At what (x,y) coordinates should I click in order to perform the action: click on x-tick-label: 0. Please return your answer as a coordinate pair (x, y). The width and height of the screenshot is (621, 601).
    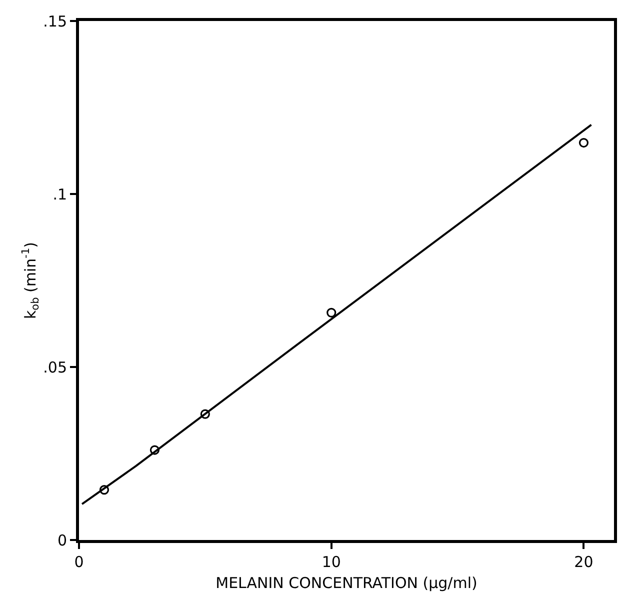
    Looking at the image, I should click on (79, 562).